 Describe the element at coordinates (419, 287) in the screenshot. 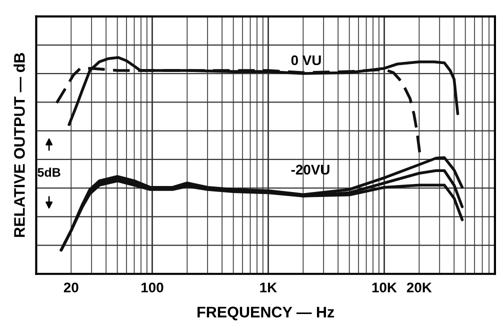

I see `x-tick-label: 20K` at that location.